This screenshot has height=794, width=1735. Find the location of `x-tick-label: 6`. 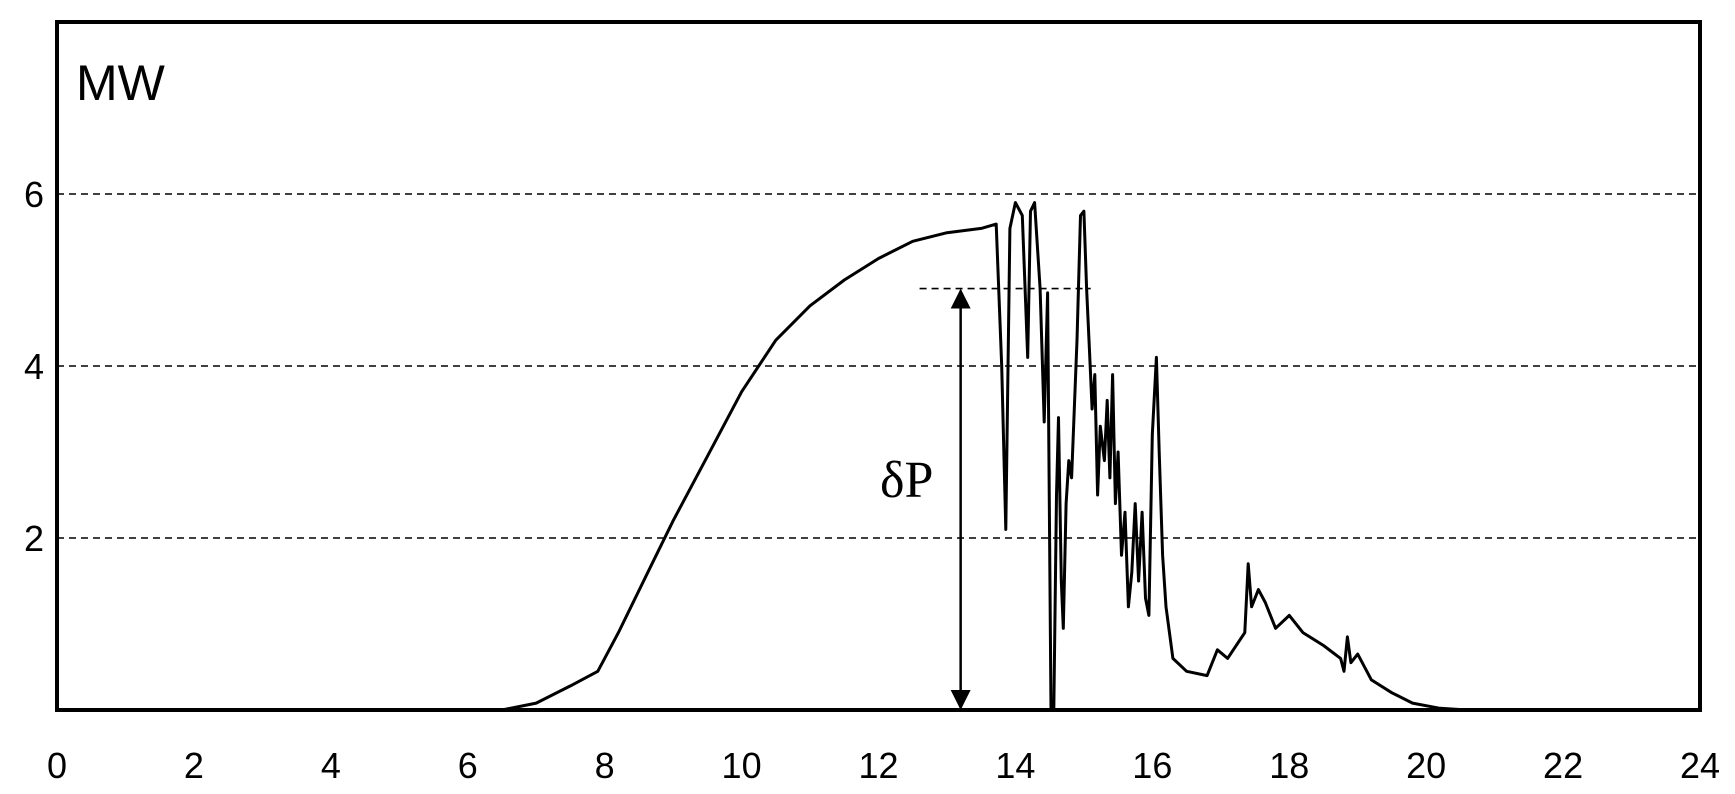

x-tick-label: 6 is located at coordinates (468, 765).